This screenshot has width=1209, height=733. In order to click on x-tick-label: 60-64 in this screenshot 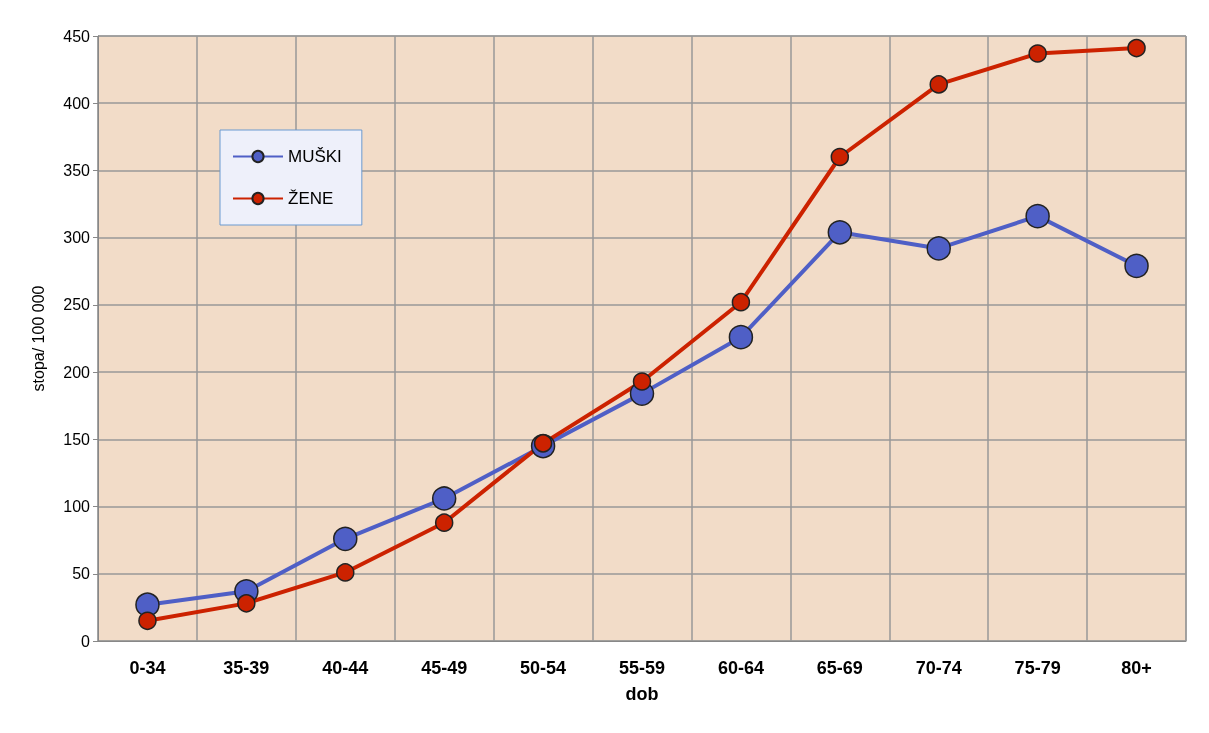, I will do `click(740, 668)`.